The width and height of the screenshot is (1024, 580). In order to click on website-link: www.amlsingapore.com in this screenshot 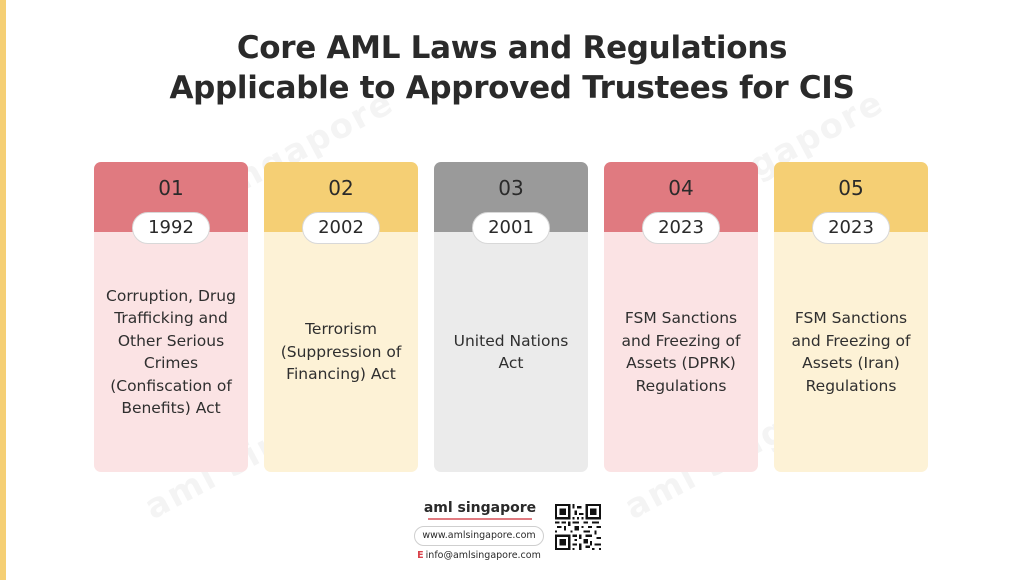, I will do `click(479, 536)`.